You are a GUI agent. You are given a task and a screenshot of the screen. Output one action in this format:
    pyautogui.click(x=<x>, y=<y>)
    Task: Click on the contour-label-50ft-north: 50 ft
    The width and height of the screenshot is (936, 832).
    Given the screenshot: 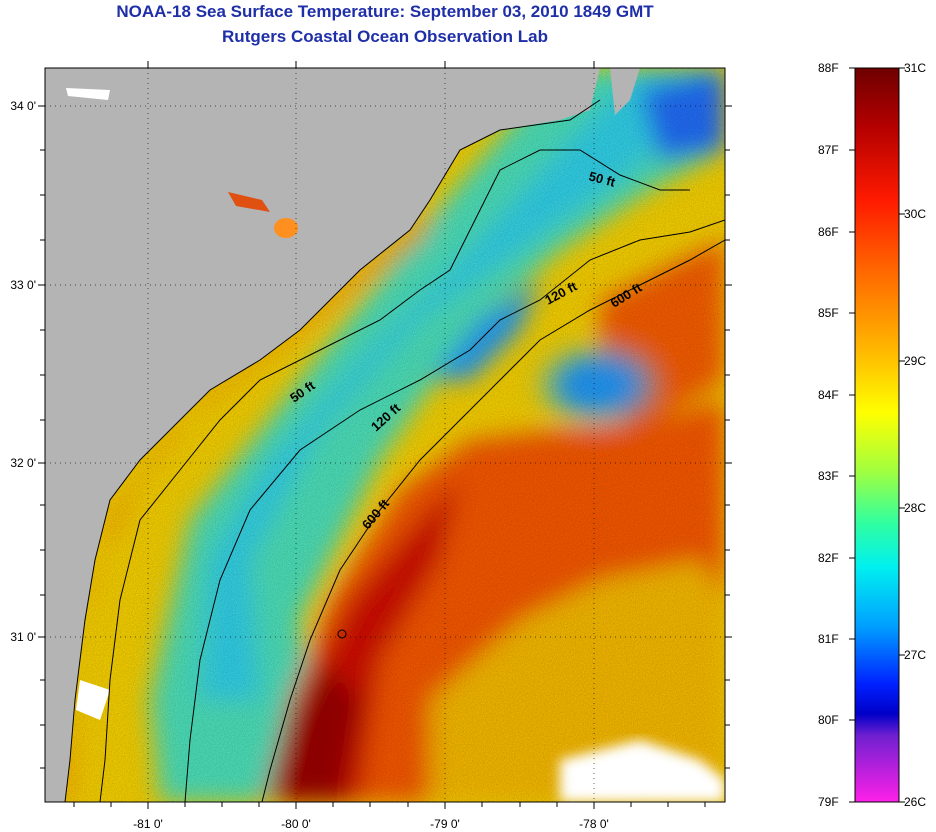 What is the action you would take?
    pyautogui.click(x=602, y=179)
    